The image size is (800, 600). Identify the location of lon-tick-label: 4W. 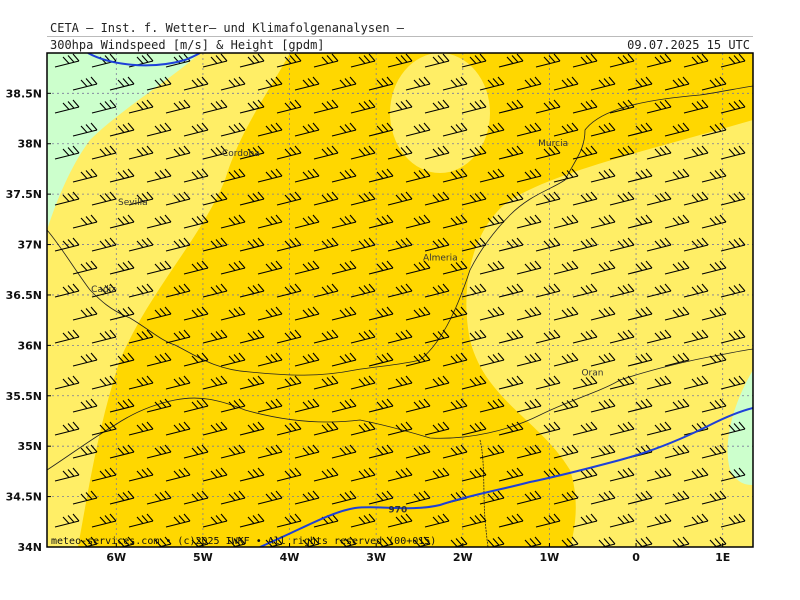
(290, 557).